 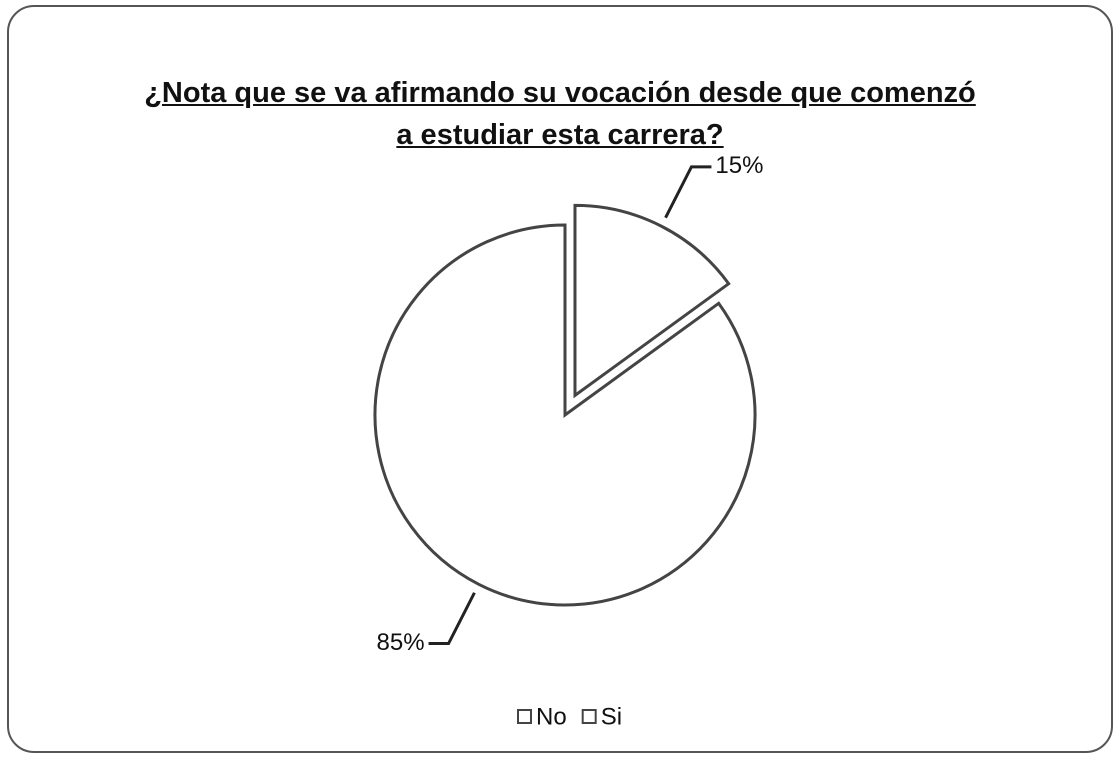 I want to click on legend-label: Si, so click(x=611, y=716).